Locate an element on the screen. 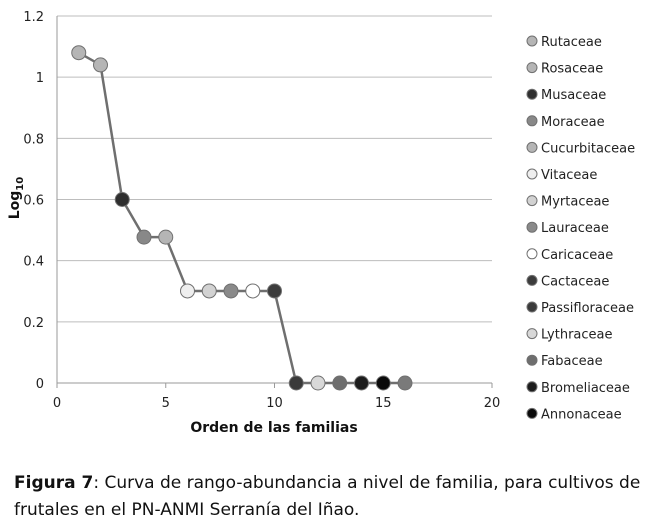  legend-label: Bromeliaceae is located at coordinates (585, 388).